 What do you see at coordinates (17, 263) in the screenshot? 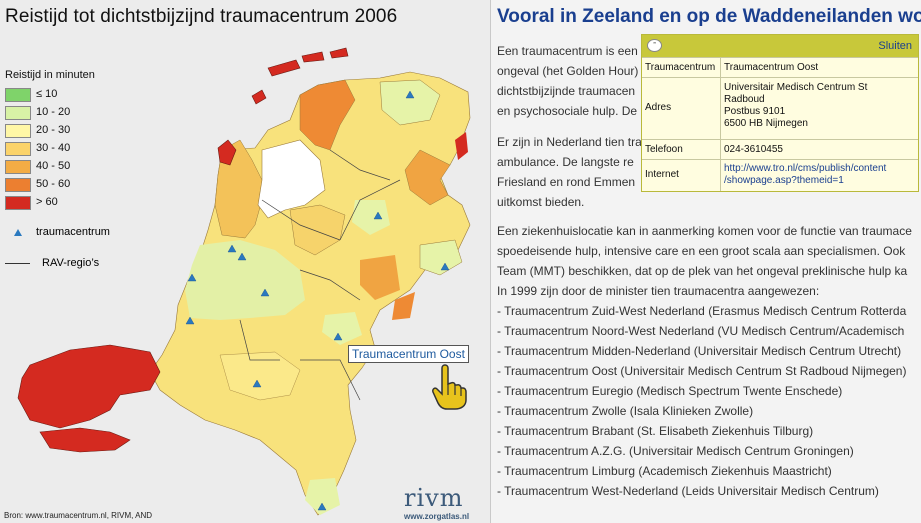
I see `line-icon` at bounding box center [17, 263].